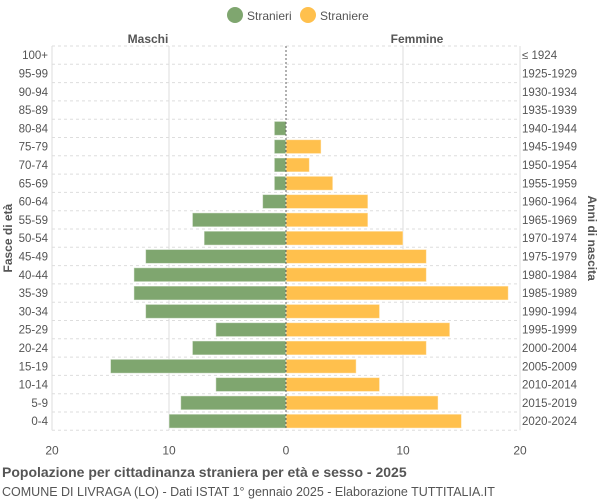 This screenshot has height=500, width=600. I want to click on age-label: 30-34, so click(34, 312).